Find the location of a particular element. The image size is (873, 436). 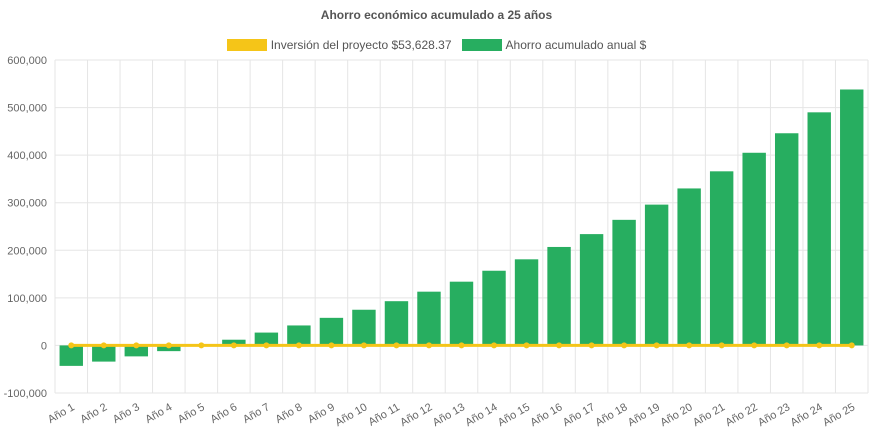

x-tick-label: Año 15 is located at coordinates (514, 415).